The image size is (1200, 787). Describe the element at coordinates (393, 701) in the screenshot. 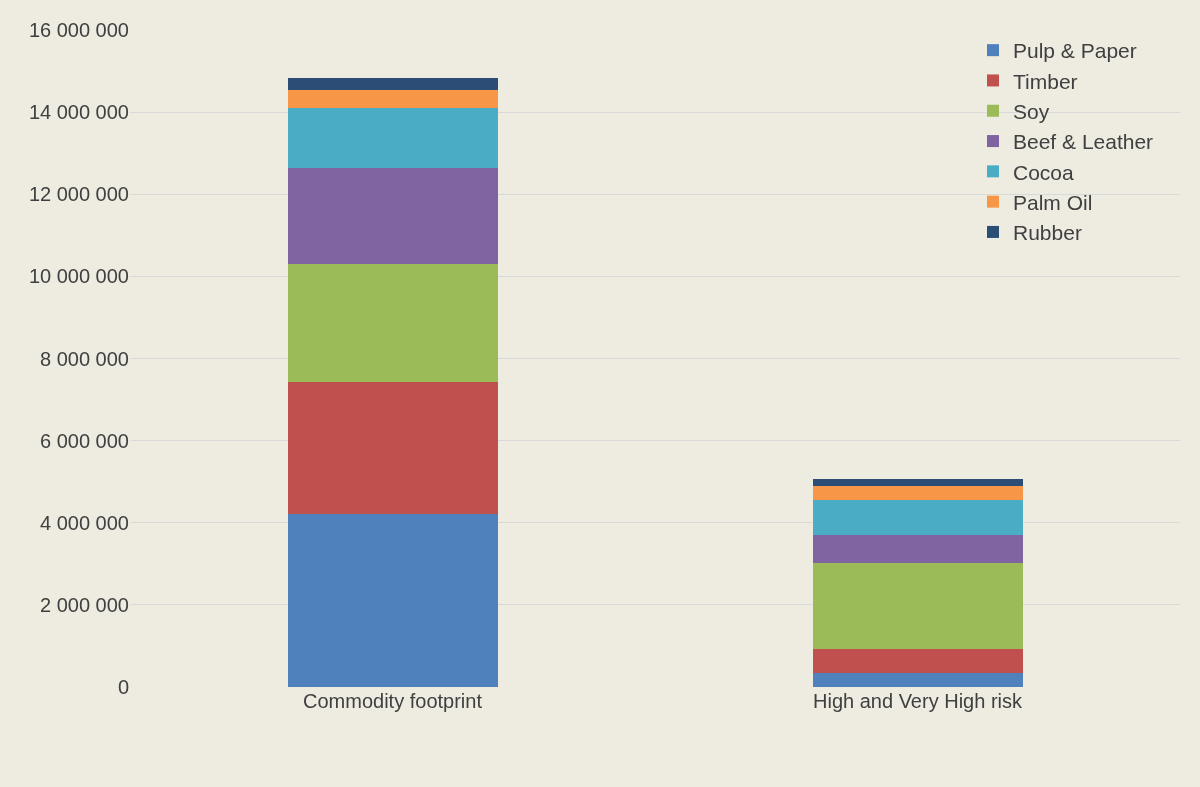

I see `x-tick-label: Commodity footprint` at that location.